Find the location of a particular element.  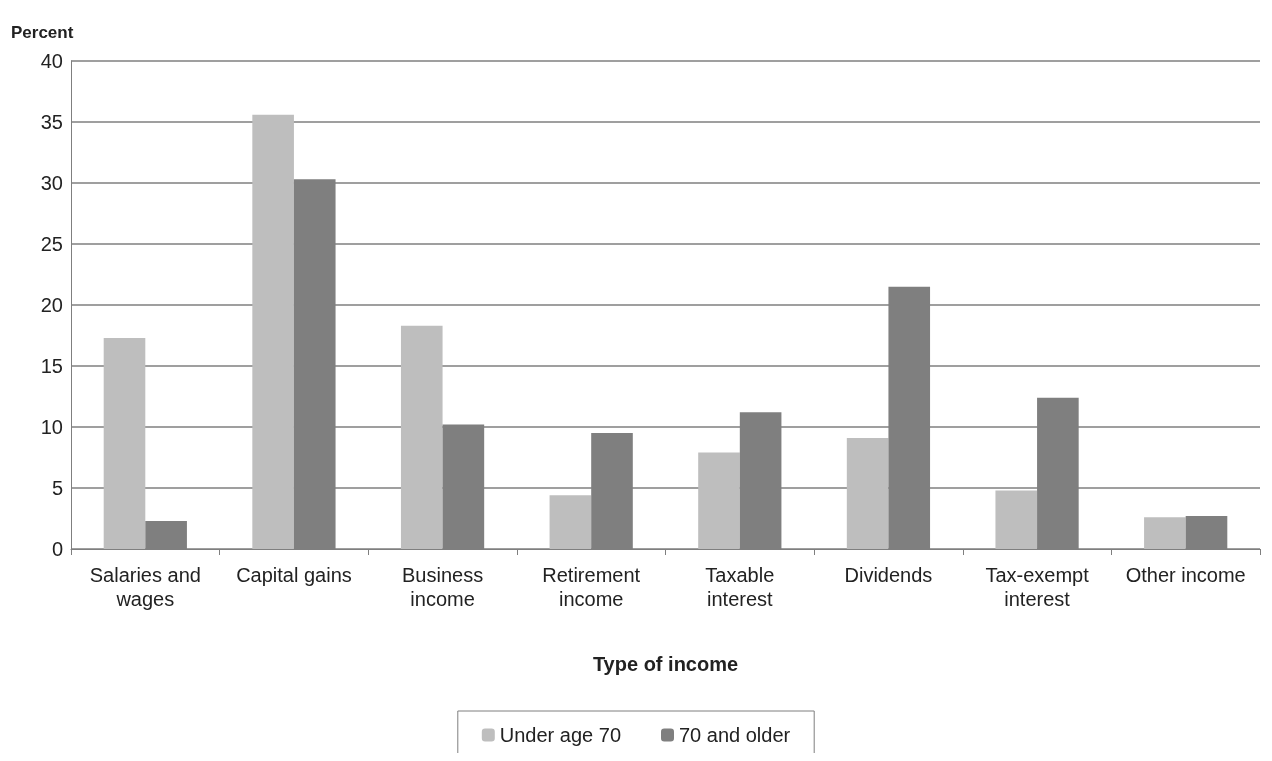

y-tick-label: 0 is located at coordinates (57, 549).